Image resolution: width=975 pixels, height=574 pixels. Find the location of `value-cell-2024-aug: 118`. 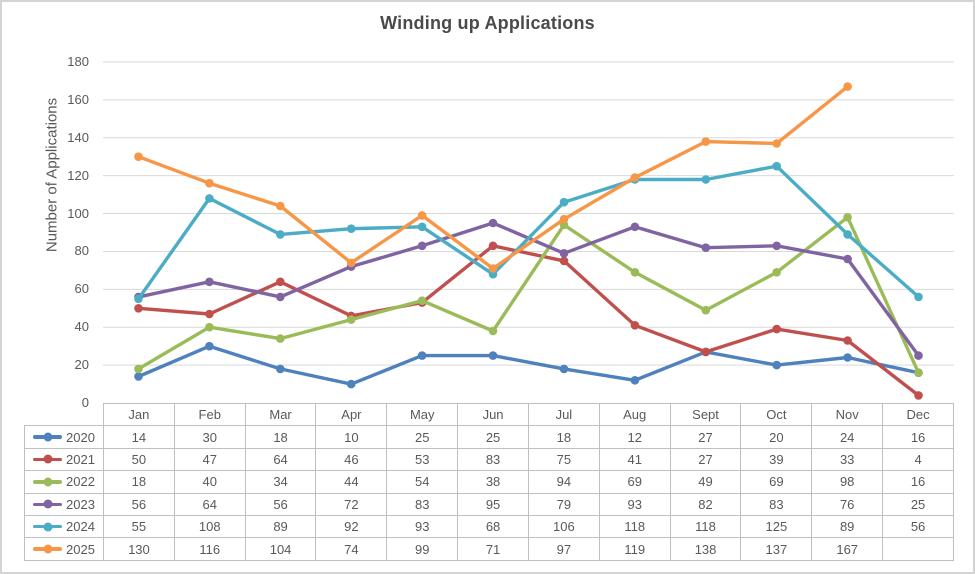

value-cell-2024-aug: 118 is located at coordinates (634, 526).